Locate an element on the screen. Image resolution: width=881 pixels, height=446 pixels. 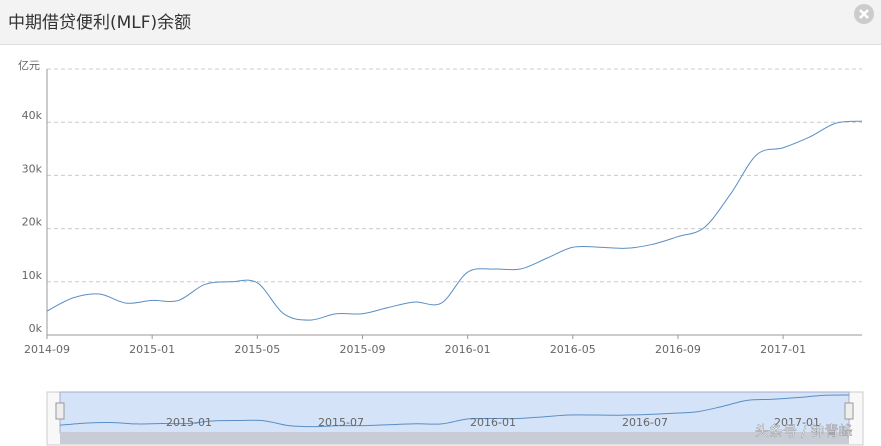
x-tick-label: 2016-01 is located at coordinates (468, 349).